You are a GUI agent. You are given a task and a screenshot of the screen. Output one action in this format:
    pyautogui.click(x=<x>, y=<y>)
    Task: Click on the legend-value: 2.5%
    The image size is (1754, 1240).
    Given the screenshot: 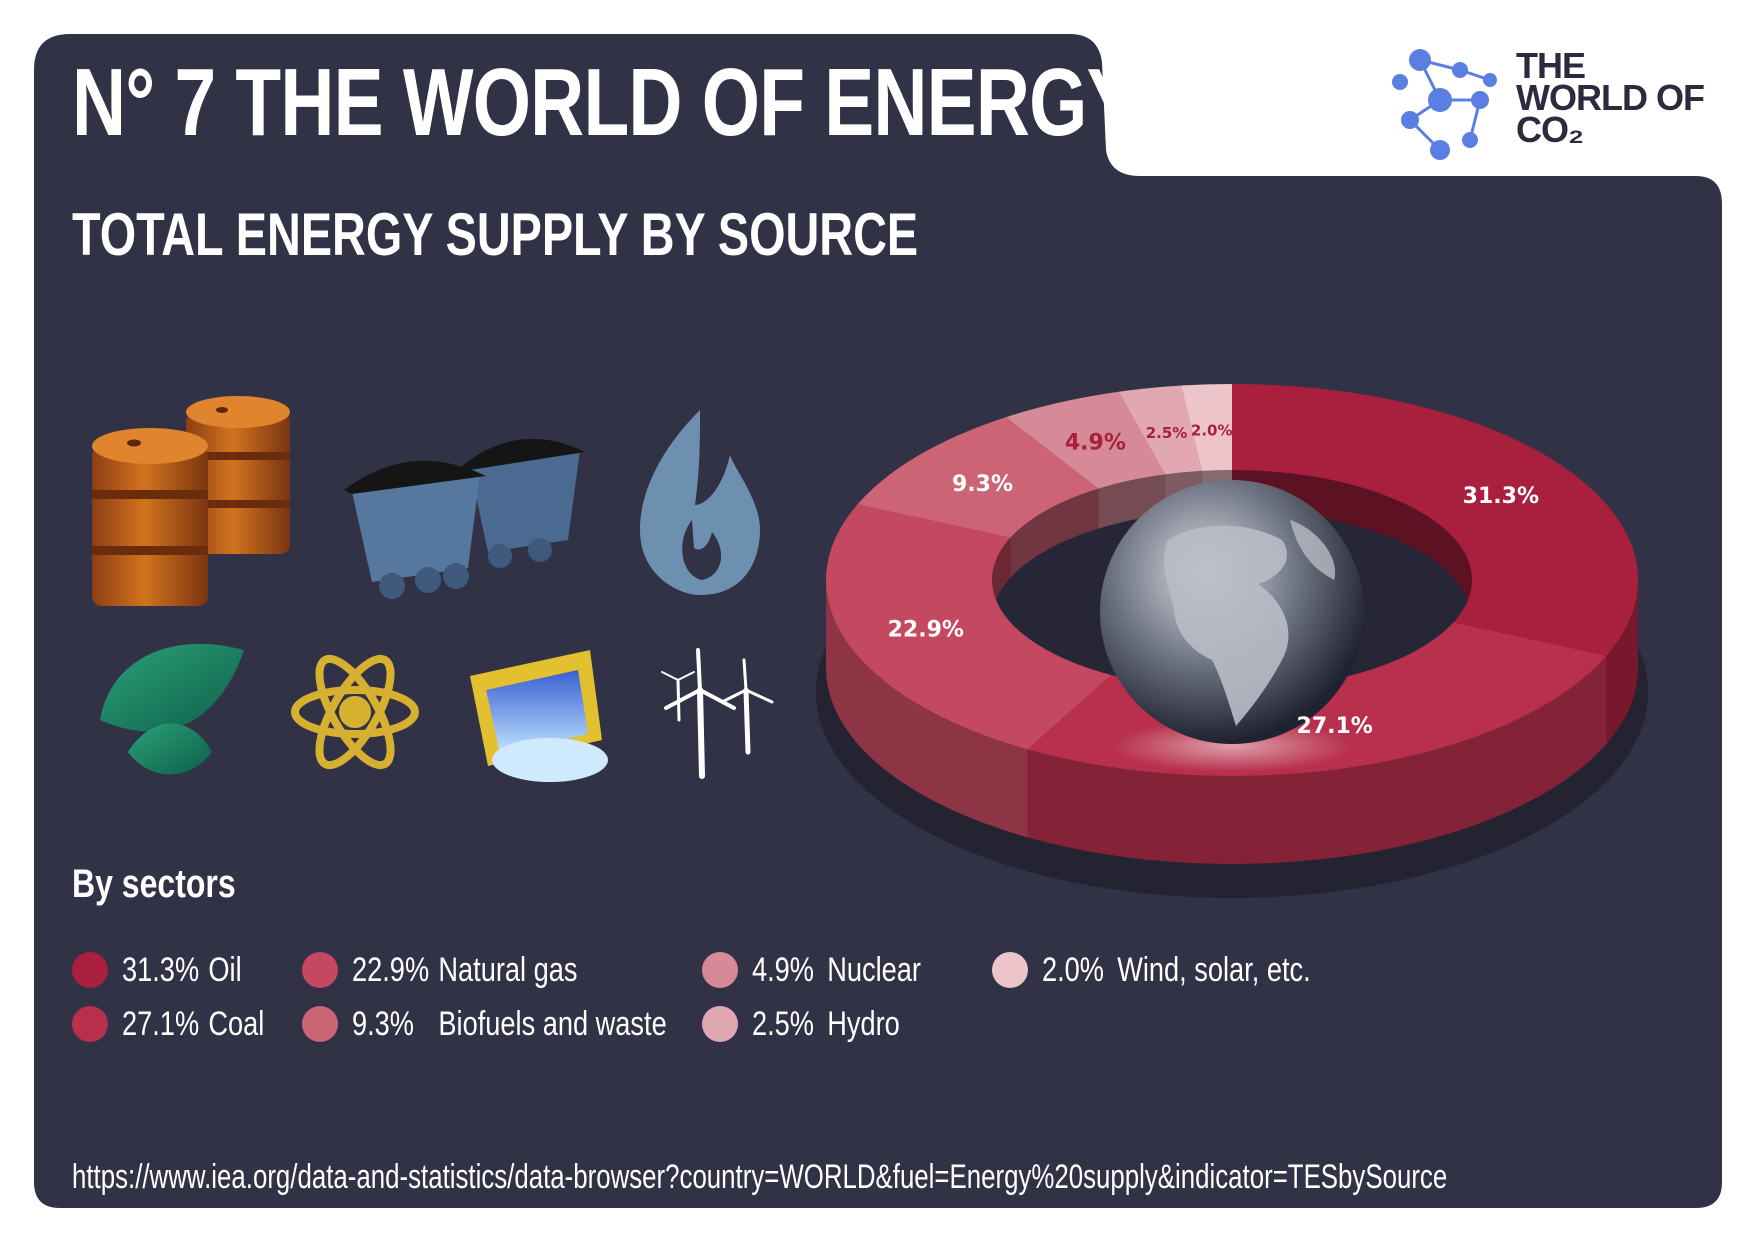 What is the action you would take?
    pyautogui.click(x=783, y=1023)
    